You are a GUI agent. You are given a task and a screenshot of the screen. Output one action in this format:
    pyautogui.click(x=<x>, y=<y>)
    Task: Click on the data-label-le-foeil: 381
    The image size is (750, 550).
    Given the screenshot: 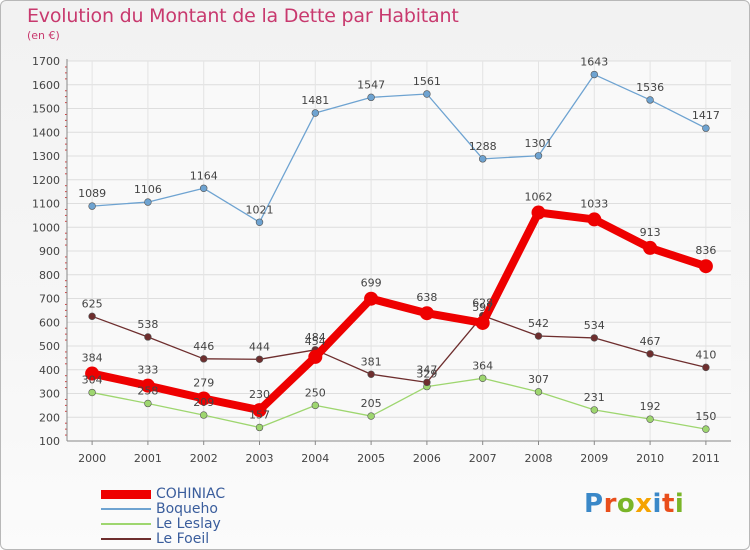 What is the action you would take?
    pyautogui.click(x=371, y=361)
    